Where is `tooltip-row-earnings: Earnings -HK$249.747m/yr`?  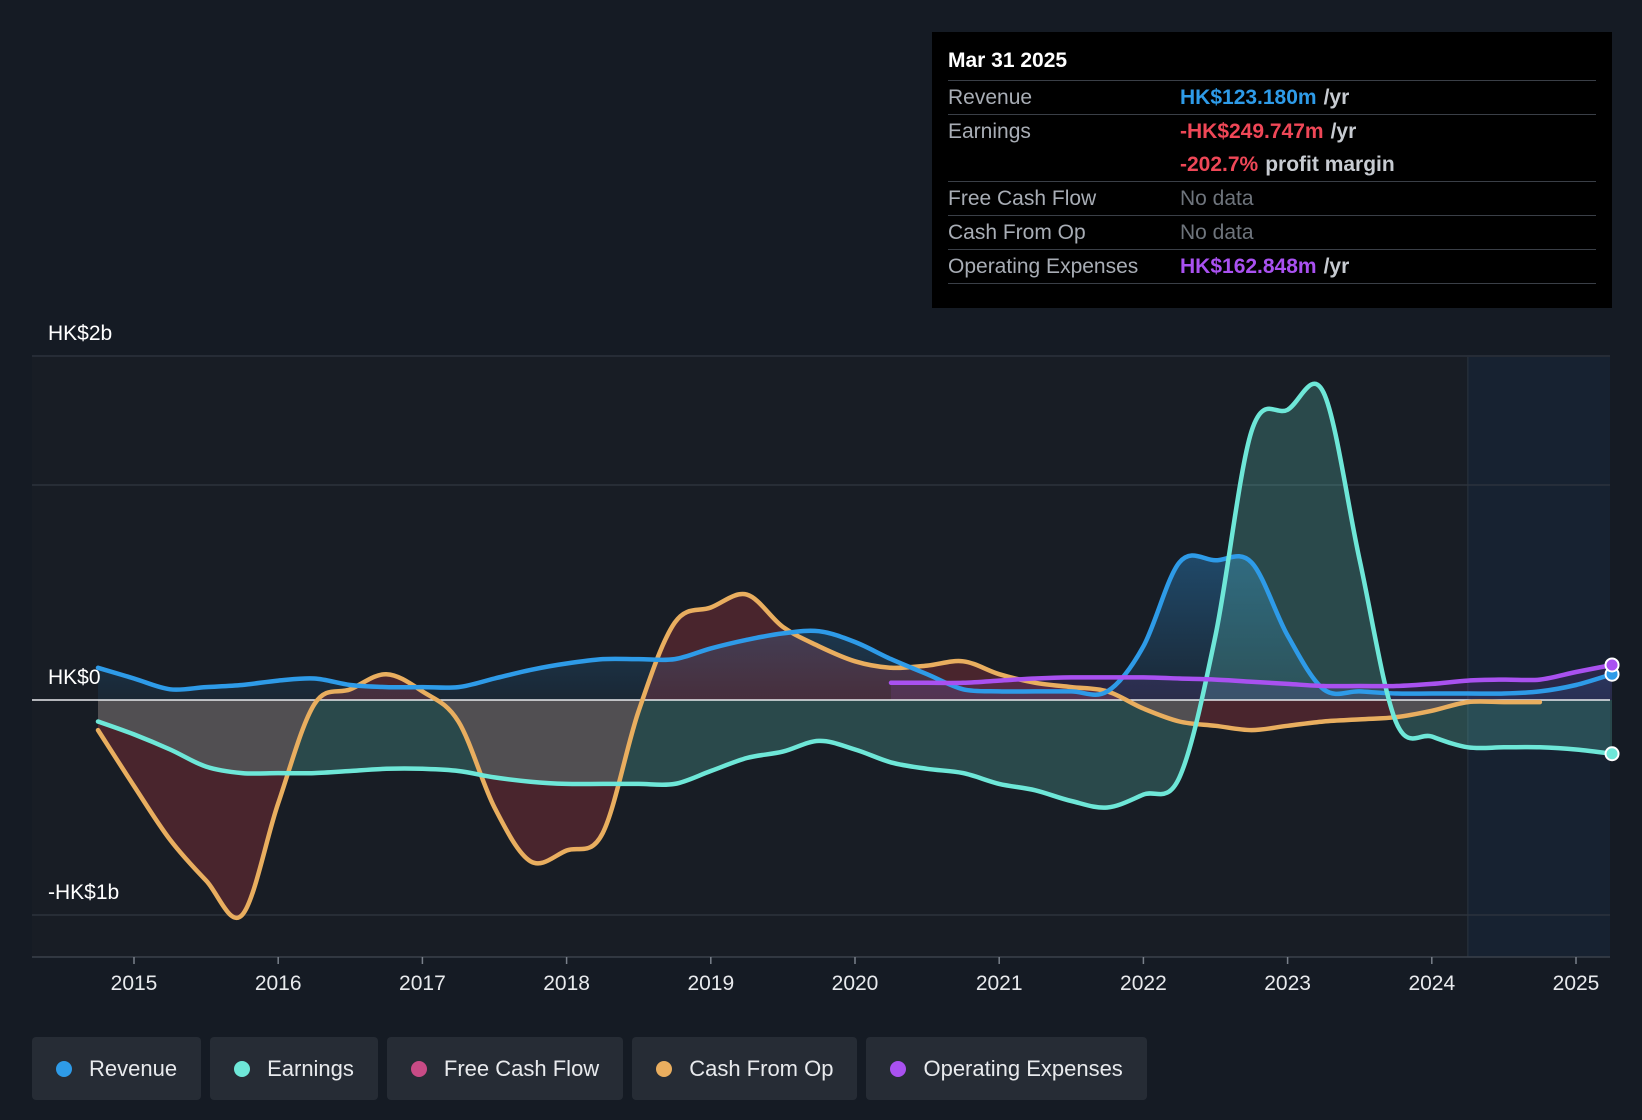 tooltip-row-earnings: Earnings -HK$249.747m/yr is located at coordinates (1272, 131).